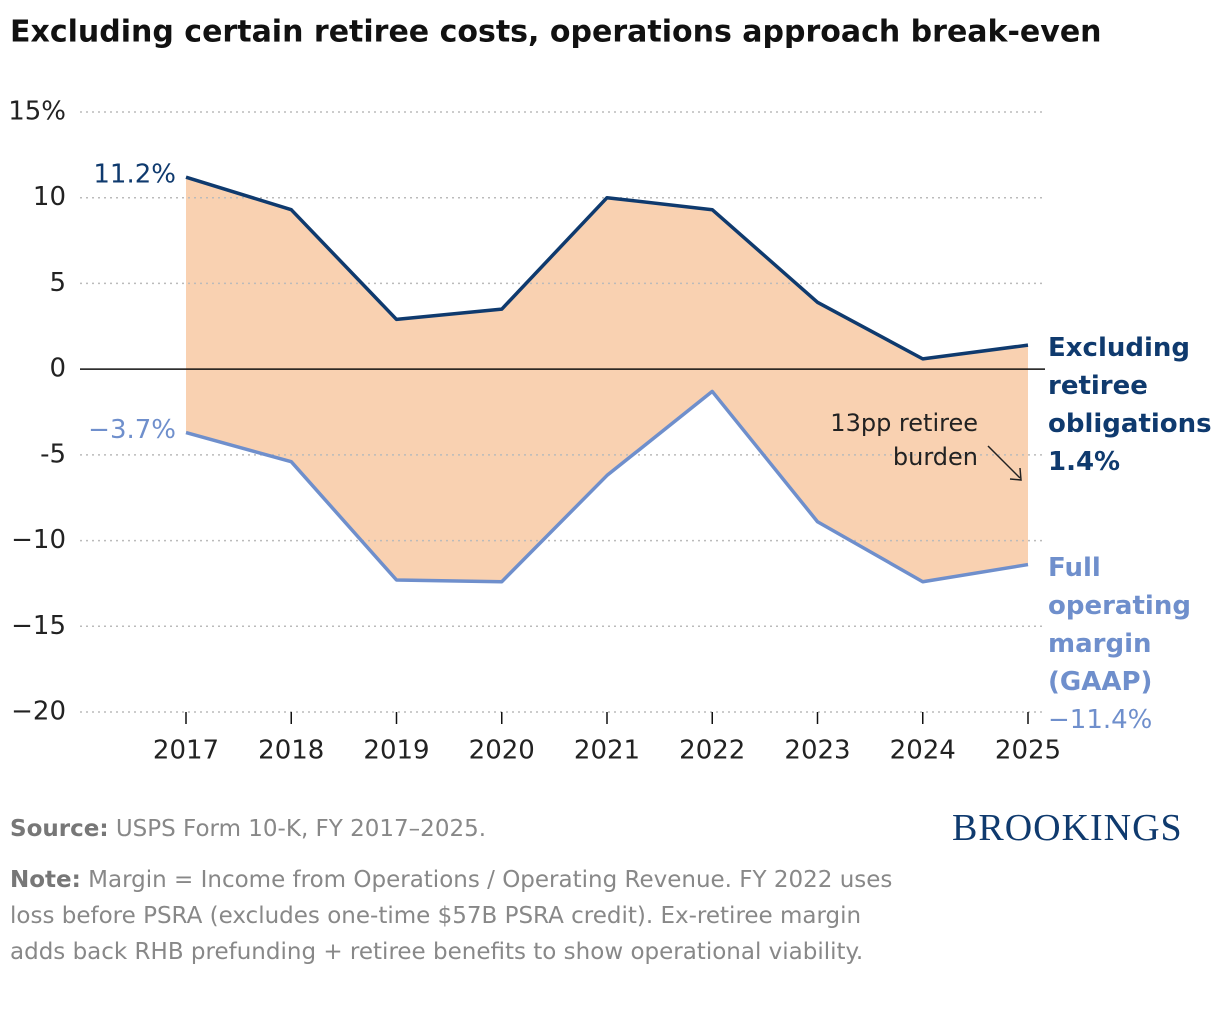  What do you see at coordinates (134, 175) in the screenshot?
I see `value-label: 11.2%` at bounding box center [134, 175].